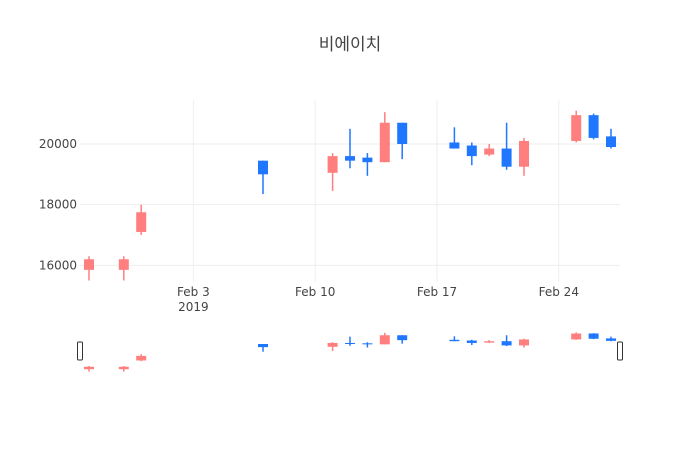 The height and width of the screenshot is (450, 700). I want to click on y-tick-label: 16000, so click(58, 265).